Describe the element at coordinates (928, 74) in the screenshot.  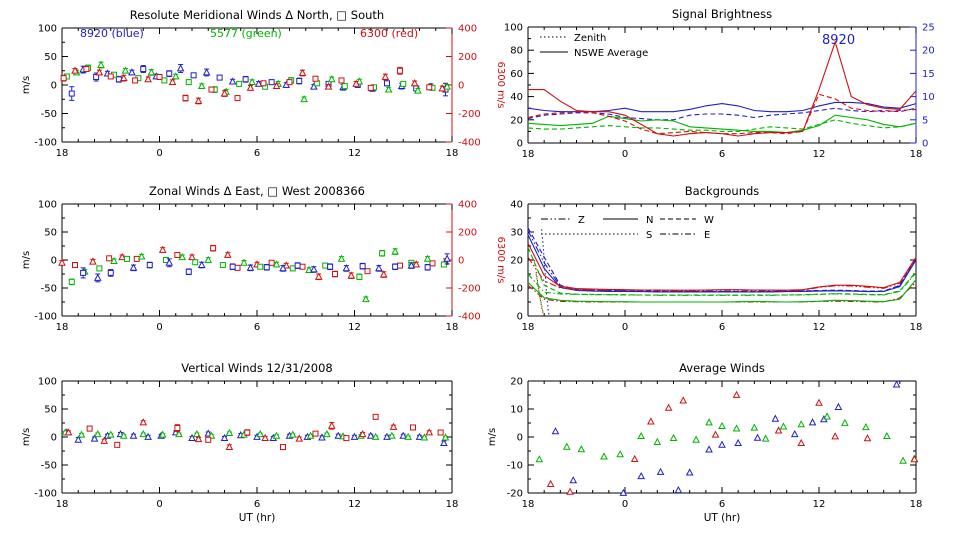
I see `right-tick-label: 15` at that location.